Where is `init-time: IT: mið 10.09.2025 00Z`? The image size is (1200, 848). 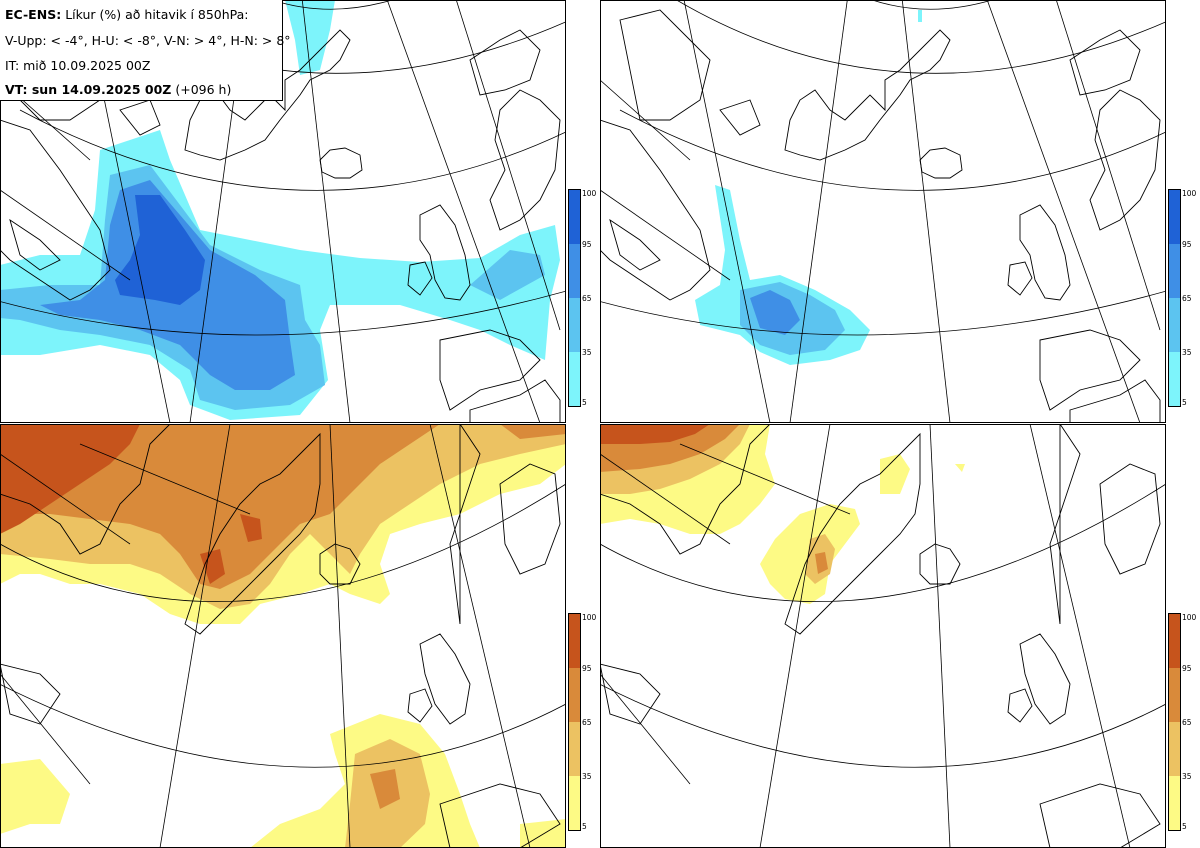 init-time: IT: mið 10.09.2025 00Z is located at coordinates (78, 65).